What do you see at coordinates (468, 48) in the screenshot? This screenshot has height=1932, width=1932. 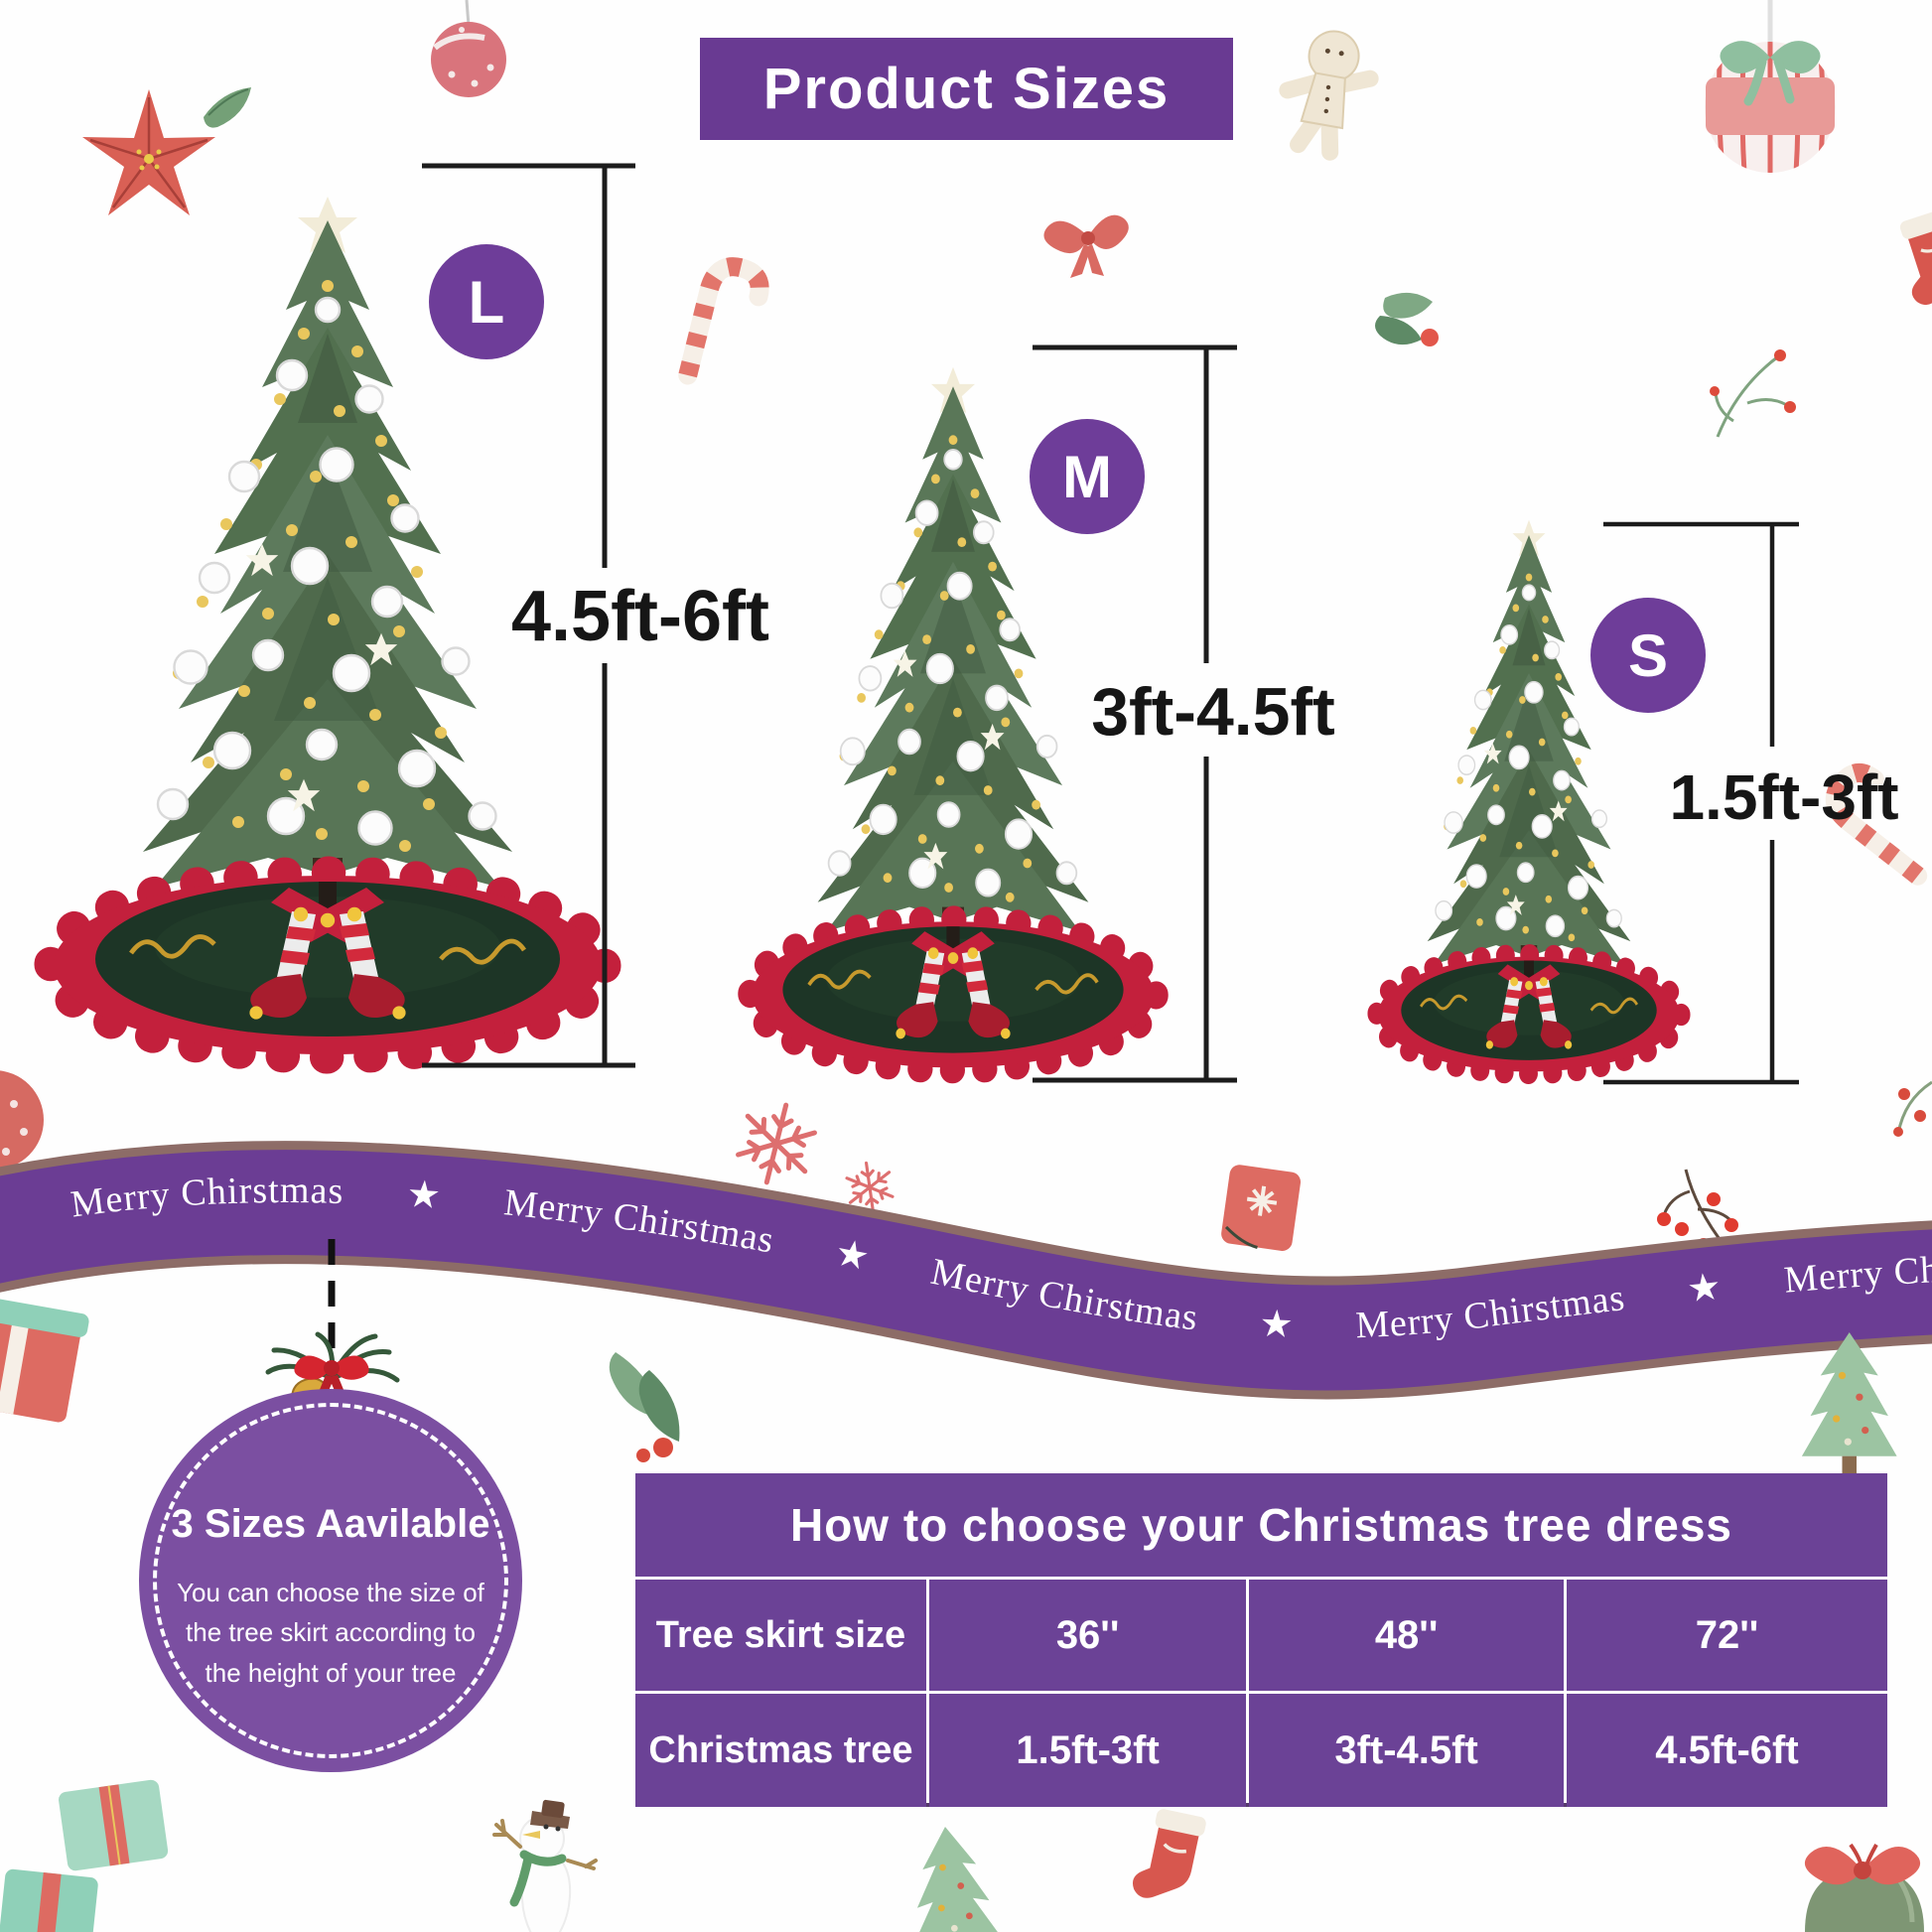 I see `polka-ornament-icon` at bounding box center [468, 48].